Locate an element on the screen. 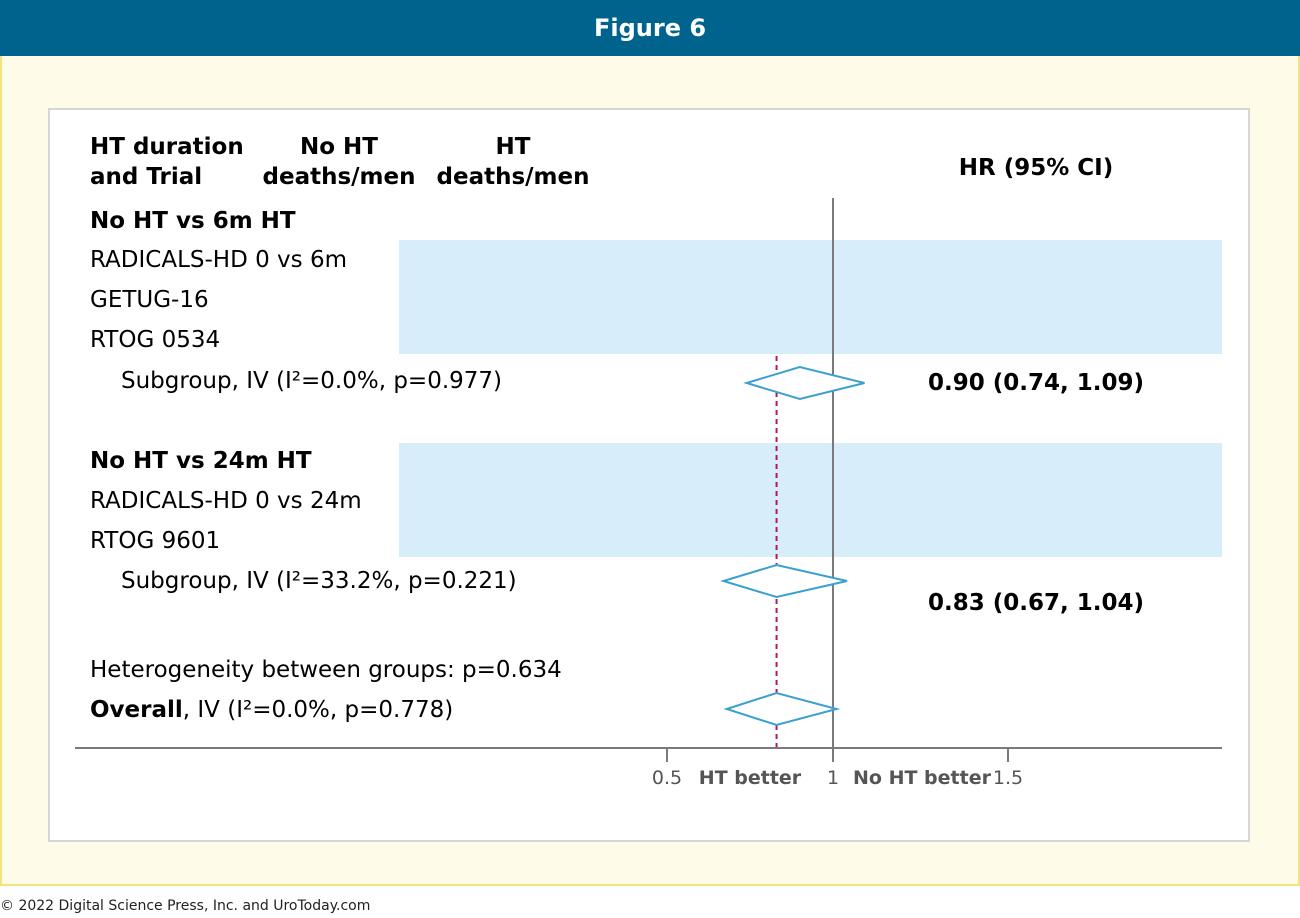 The height and width of the screenshot is (918, 1300). trial-label: RADICALS-HD 0 vs 24m is located at coordinates (226, 501).